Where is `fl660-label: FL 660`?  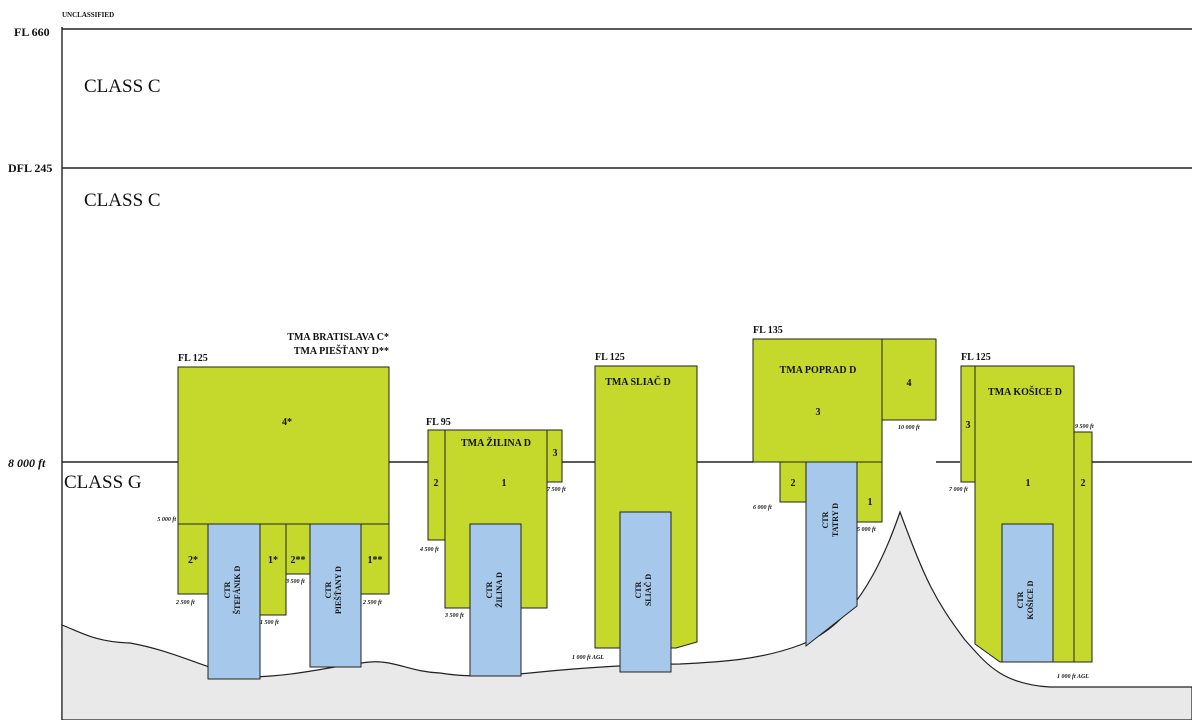 fl660-label: FL 660 is located at coordinates (32, 32).